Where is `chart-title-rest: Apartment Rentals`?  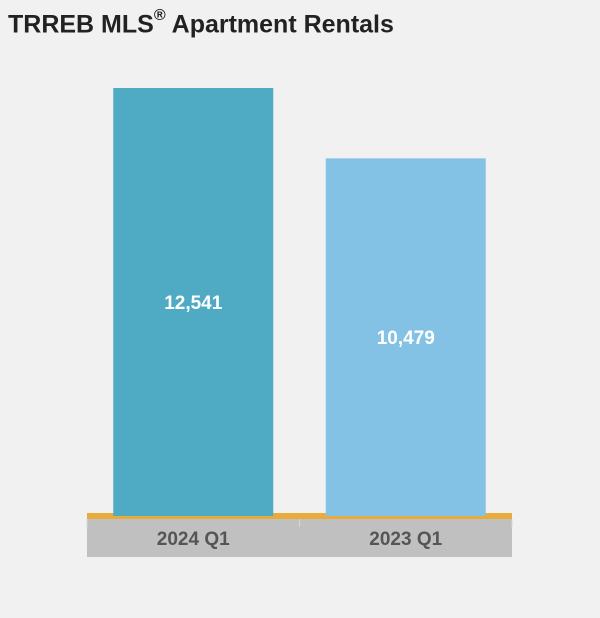
chart-title-rest: Apartment Rentals is located at coordinates (279, 24).